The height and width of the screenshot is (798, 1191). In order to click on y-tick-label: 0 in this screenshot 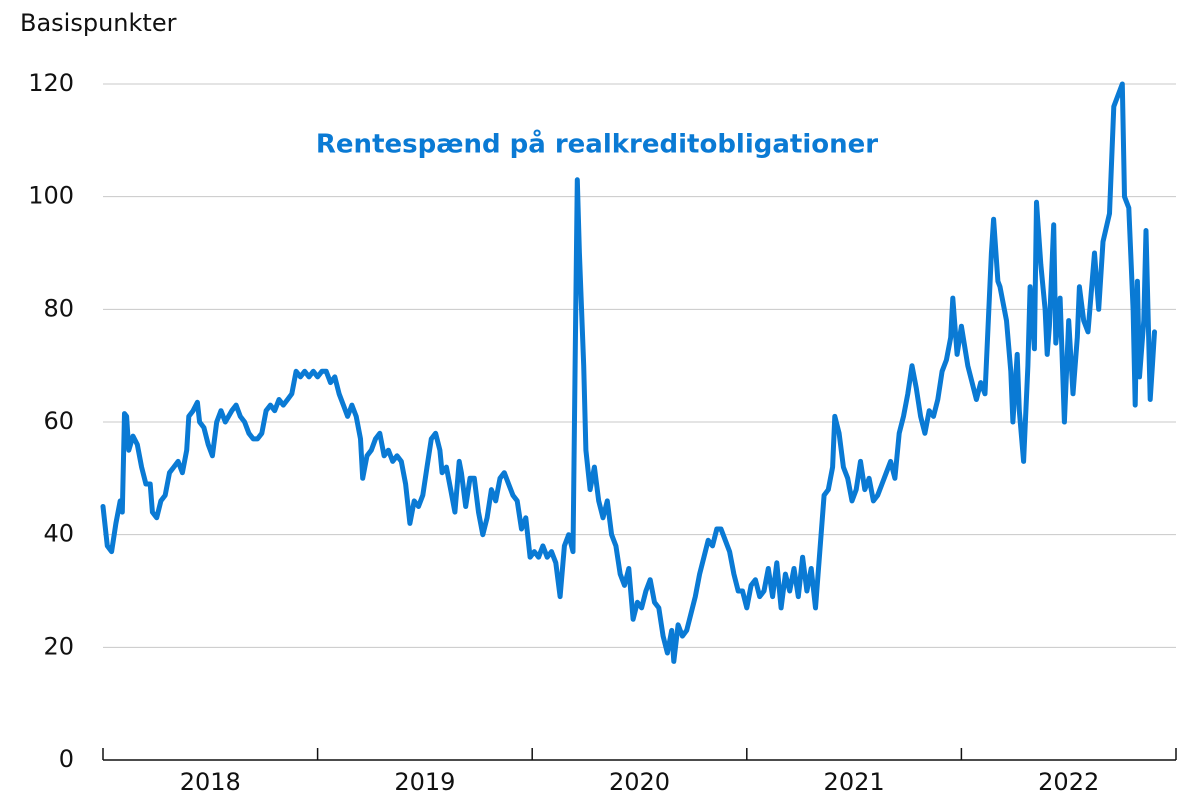, I will do `click(66, 759)`.